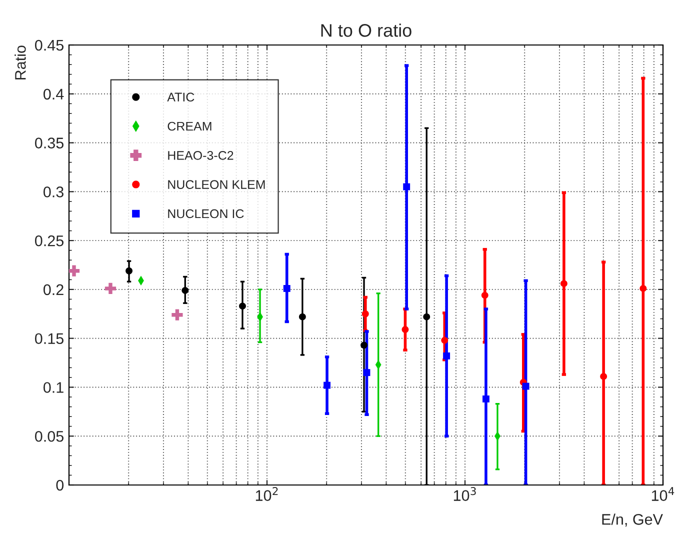 Image resolution: width=682 pixels, height=536 pixels. What do you see at coordinates (465, 494) in the screenshot?
I see `x-tick-label: 10$^{3}$` at bounding box center [465, 494].